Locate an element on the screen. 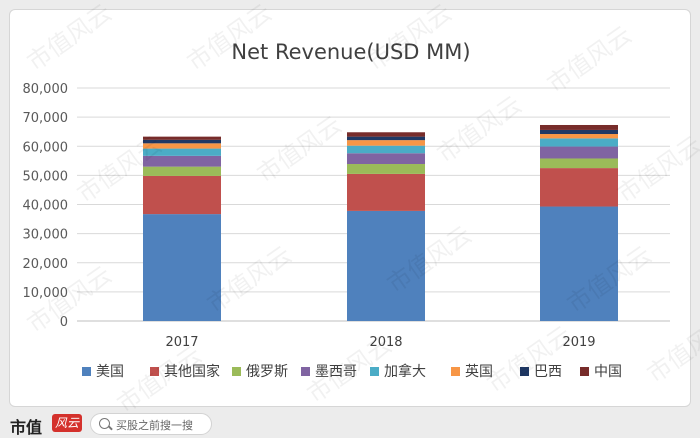 This screenshot has width=700, height=438. footer-bar: 市值 风云 买股之前搜一搜 is located at coordinates (350, 424).